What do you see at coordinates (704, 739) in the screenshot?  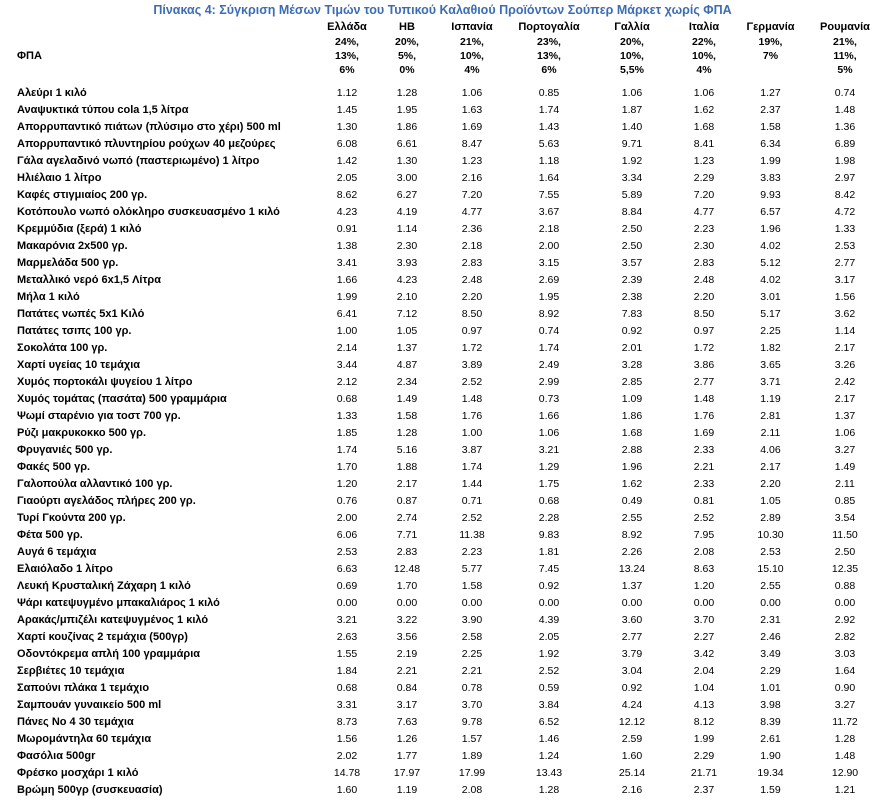 I see `price-cell: 1.99` at bounding box center [704, 739].